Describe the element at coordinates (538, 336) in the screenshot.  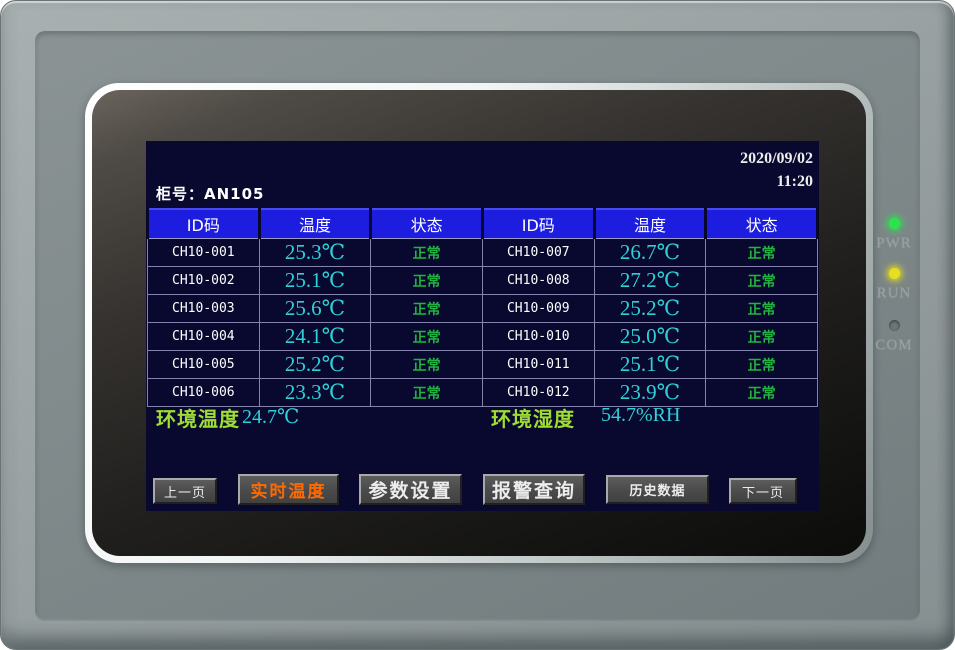
I see `channel-id: CH10-010` at that location.